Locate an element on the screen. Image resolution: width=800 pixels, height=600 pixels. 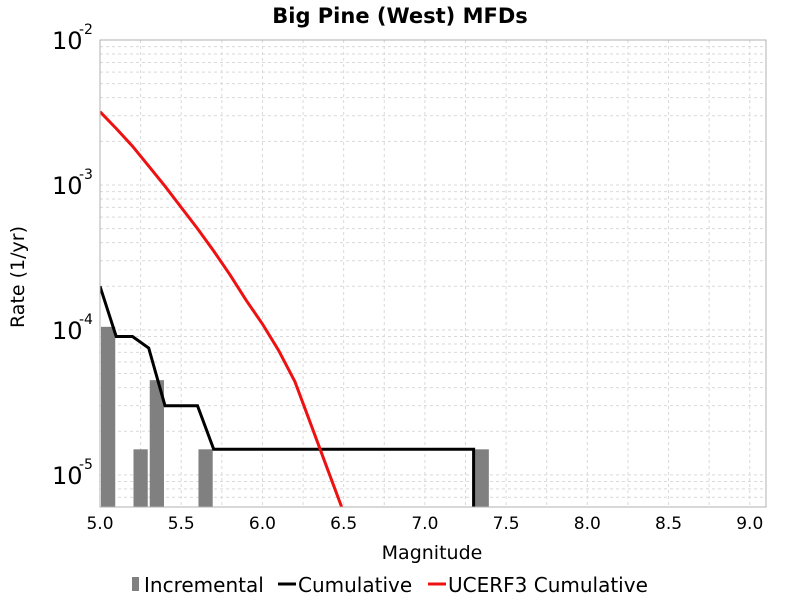
x-axis-label: Magnitude is located at coordinates (432, 553).